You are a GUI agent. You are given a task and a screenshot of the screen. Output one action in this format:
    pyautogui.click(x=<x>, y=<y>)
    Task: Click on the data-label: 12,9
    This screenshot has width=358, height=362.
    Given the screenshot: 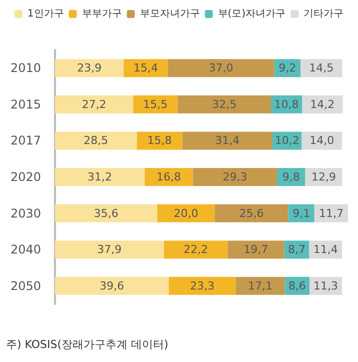 What is the action you would take?
    pyautogui.click(x=323, y=177)
    